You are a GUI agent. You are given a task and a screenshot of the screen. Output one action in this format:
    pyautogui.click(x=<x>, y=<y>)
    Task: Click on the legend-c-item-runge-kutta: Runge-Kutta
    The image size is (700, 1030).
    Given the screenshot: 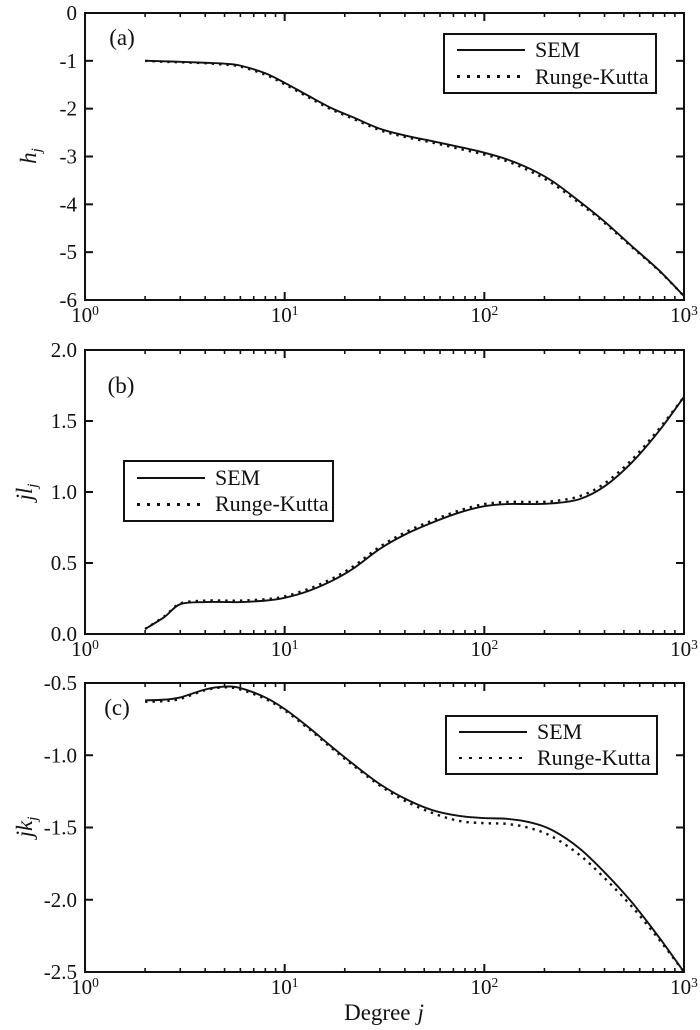 What is the action you would take?
    pyautogui.click(x=551, y=758)
    